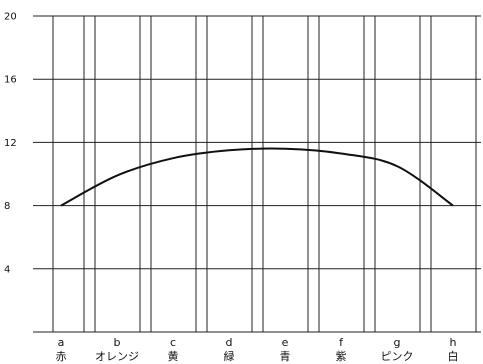 The image size is (483, 364). What do you see at coordinates (285, 342) in the screenshot?
I see `x-tick-letter: e` at bounding box center [285, 342].